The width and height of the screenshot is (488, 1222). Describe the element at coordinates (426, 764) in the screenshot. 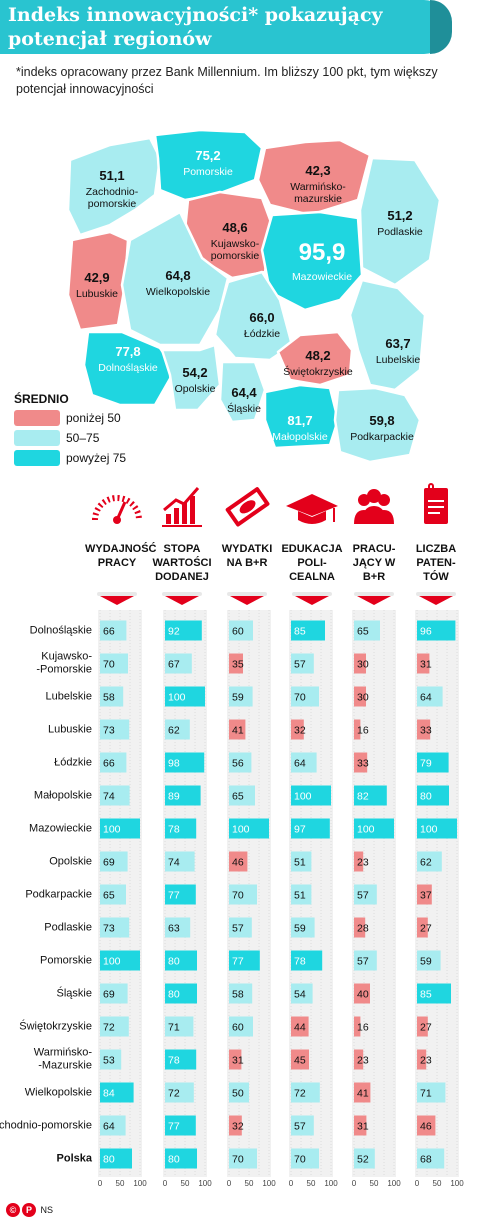

I see `bar-value-label: 79` at that location.